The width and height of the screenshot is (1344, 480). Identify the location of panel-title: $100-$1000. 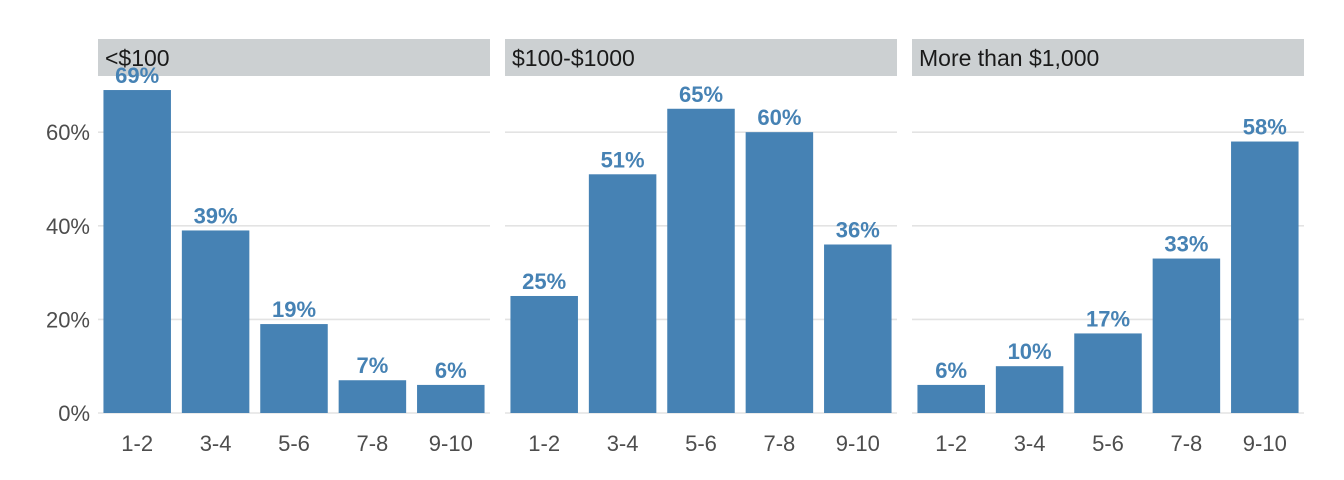
(573, 58).